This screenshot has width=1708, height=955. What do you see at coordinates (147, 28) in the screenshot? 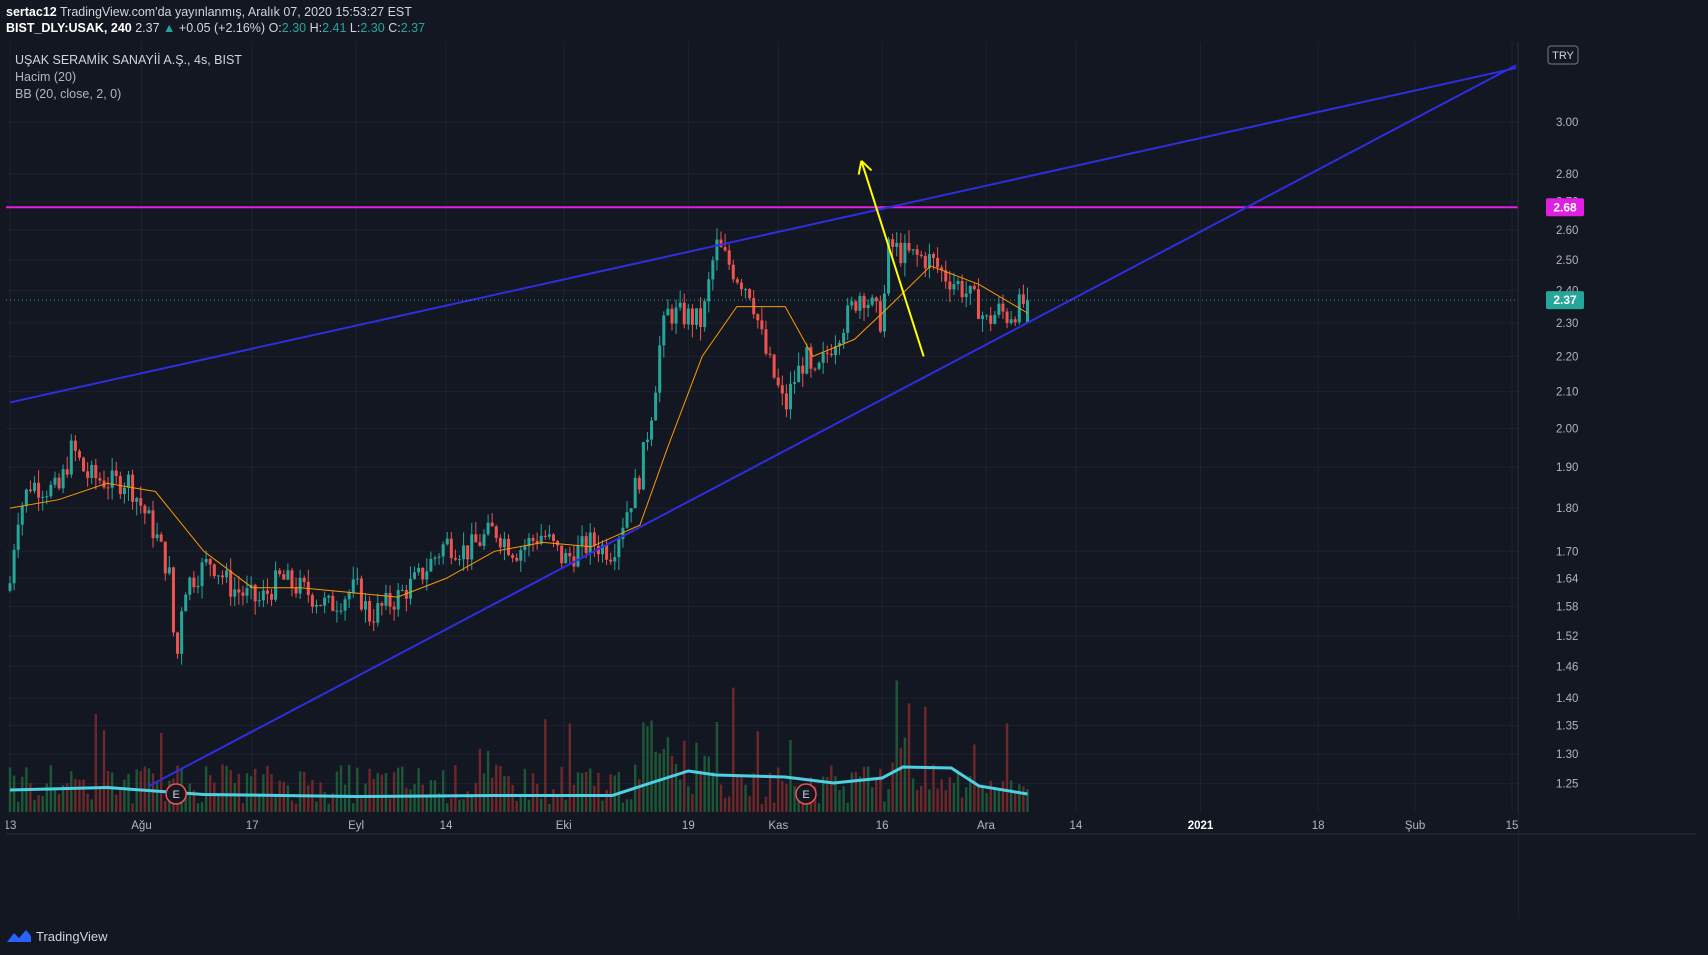
I see `last-price: 2.37` at bounding box center [147, 28].